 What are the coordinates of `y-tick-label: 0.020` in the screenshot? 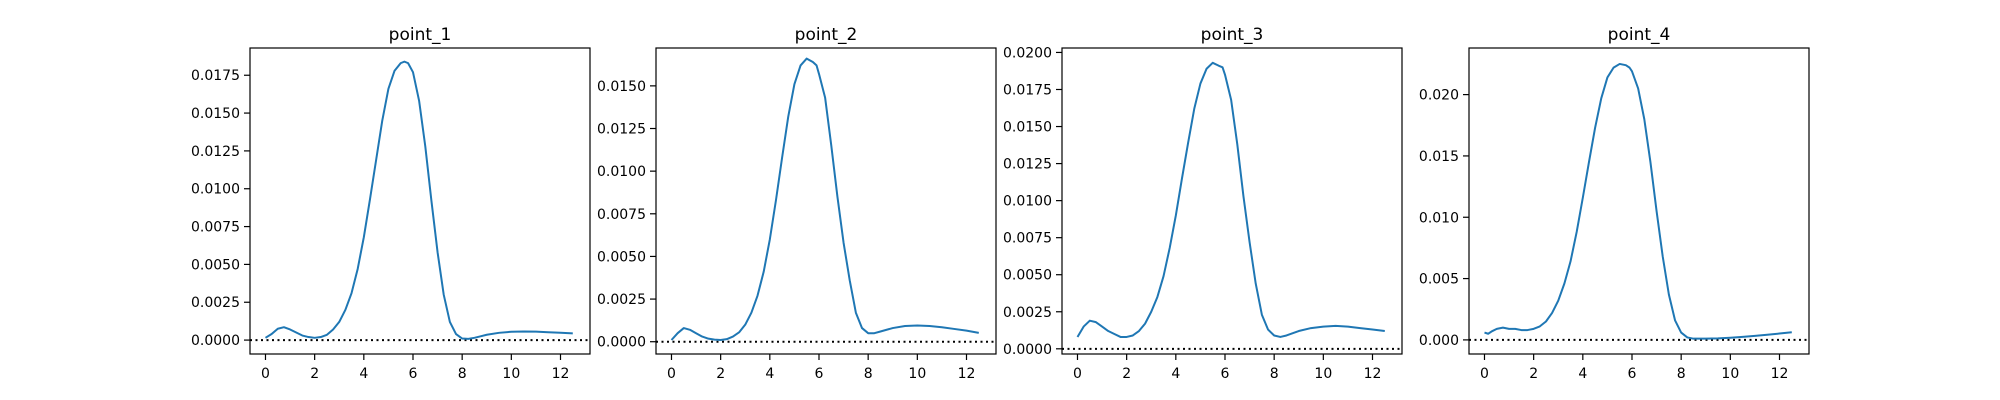 It's located at (1439, 96).